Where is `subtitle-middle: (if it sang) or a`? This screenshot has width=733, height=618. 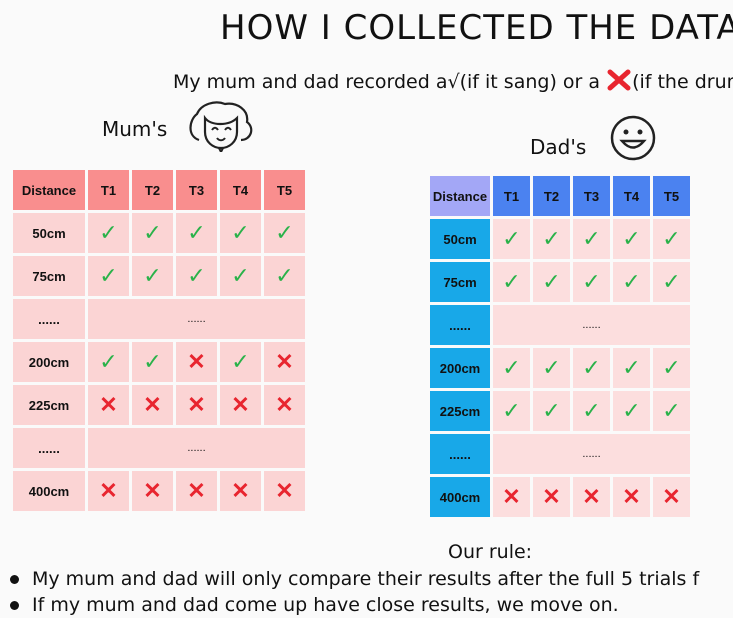
subtitle-middle: (if it sang) or a is located at coordinates (530, 82).